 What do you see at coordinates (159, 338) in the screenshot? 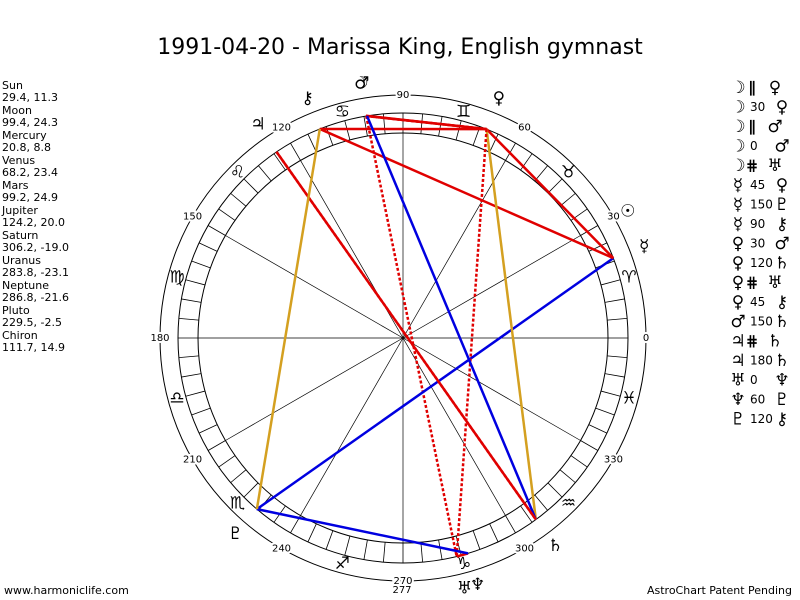
I see `degree-label: 180` at bounding box center [159, 338].